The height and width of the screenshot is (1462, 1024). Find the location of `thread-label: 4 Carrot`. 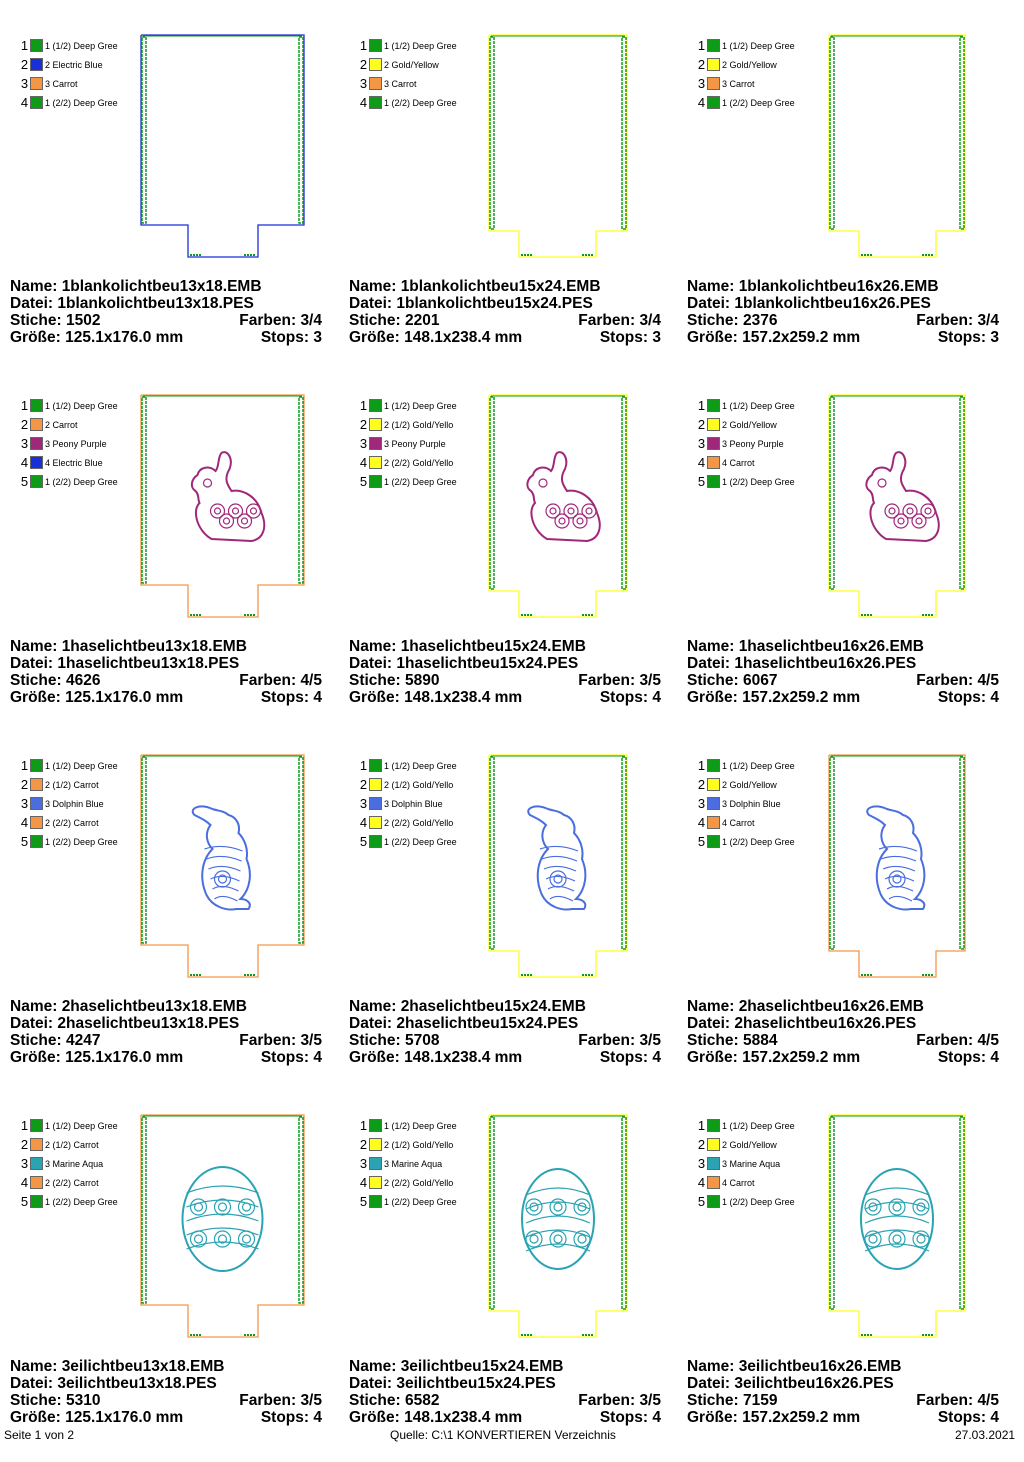

thread-label: 4 Carrot is located at coordinates (738, 1182).